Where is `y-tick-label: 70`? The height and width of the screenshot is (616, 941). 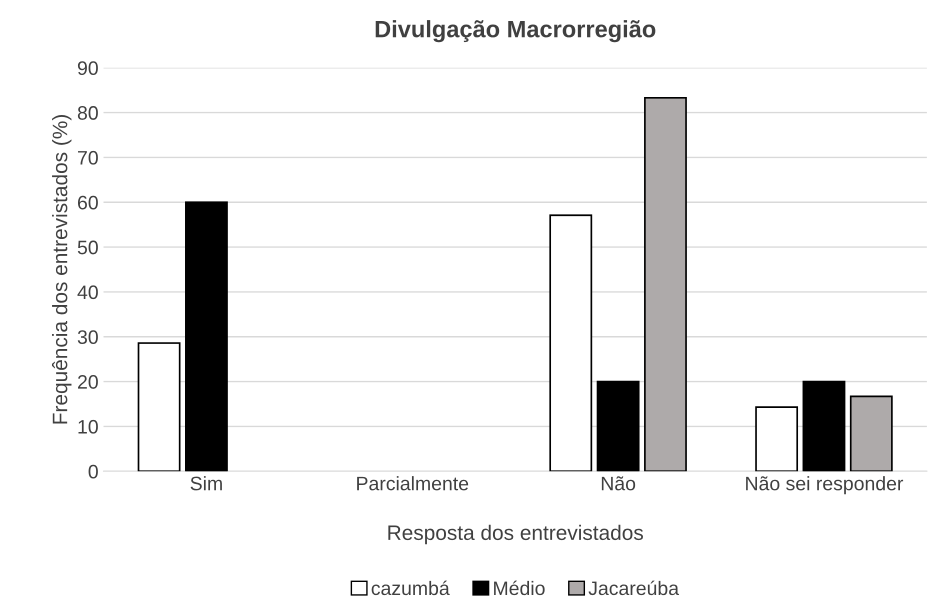
y-tick-label: 70 is located at coordinates (88, 157).